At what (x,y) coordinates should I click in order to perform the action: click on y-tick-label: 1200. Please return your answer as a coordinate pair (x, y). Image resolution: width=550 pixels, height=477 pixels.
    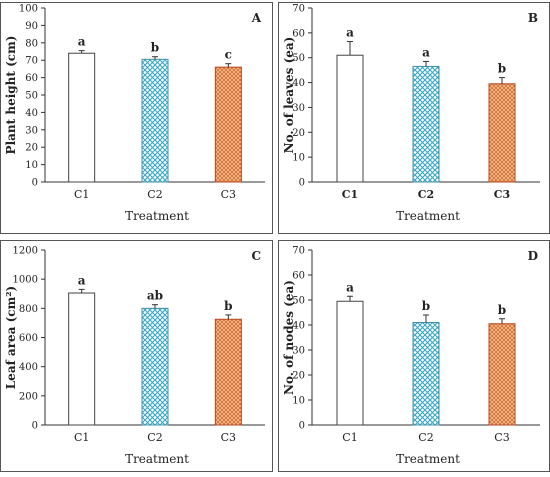
    Looking at the image, I should click on (25, 251).